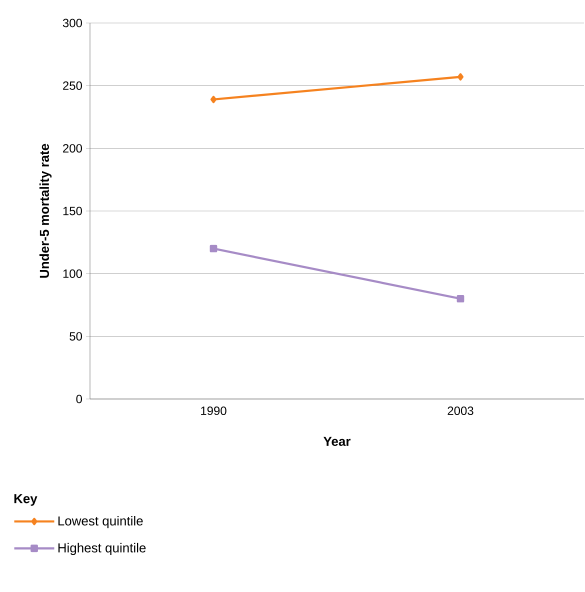  Describe the element at coordinates (72, 211) in the screenshot. I see `y-tick-label: 150` at that location.